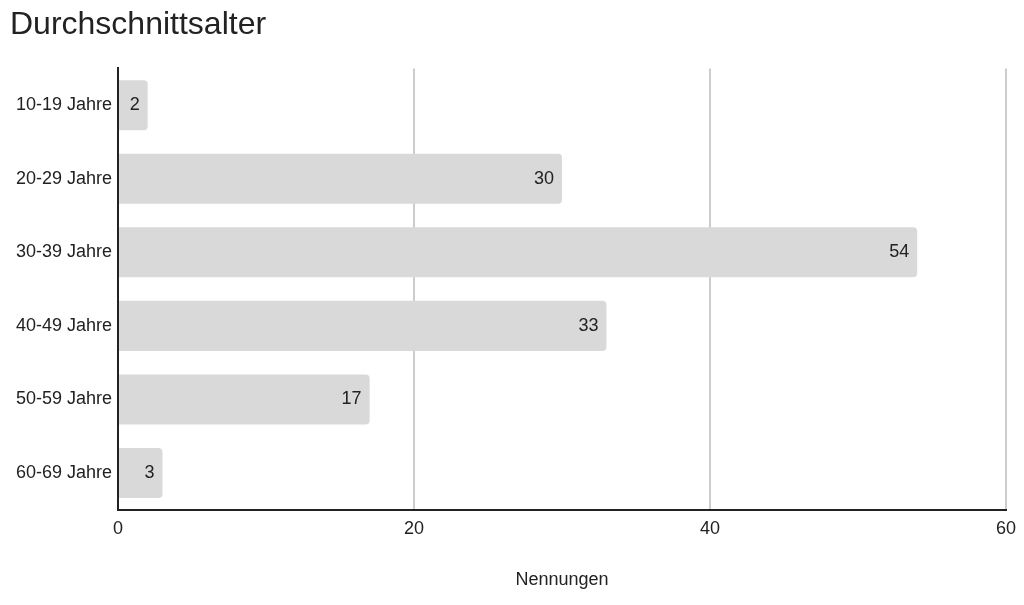 Image resolution: width=1024 pixels, height=605 pixels. Describe the element at coordinates (64, 177) in the screenshot. I see `y-tick-label: 20-29 Jahre` at that location.